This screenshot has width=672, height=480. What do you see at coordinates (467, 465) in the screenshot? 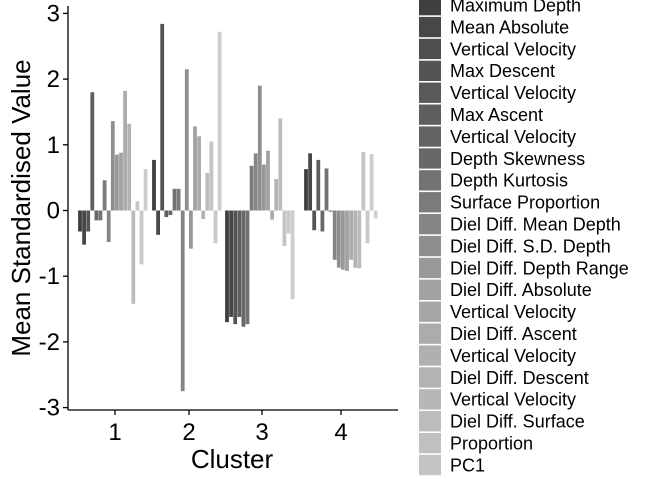
I see `legend-label: PC1` at bounding box center [467, 465].